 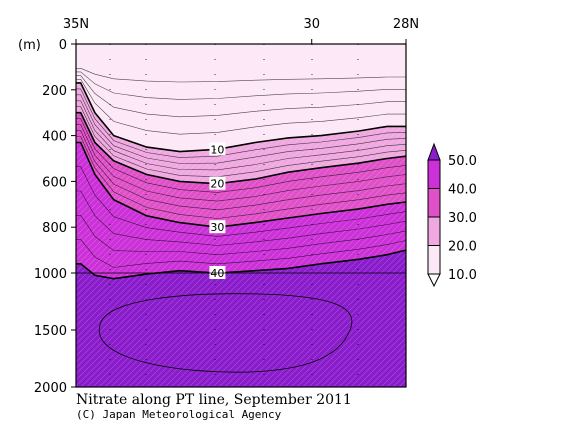 I want to click on y-tick-label: 600, so click(x=54, y=182).